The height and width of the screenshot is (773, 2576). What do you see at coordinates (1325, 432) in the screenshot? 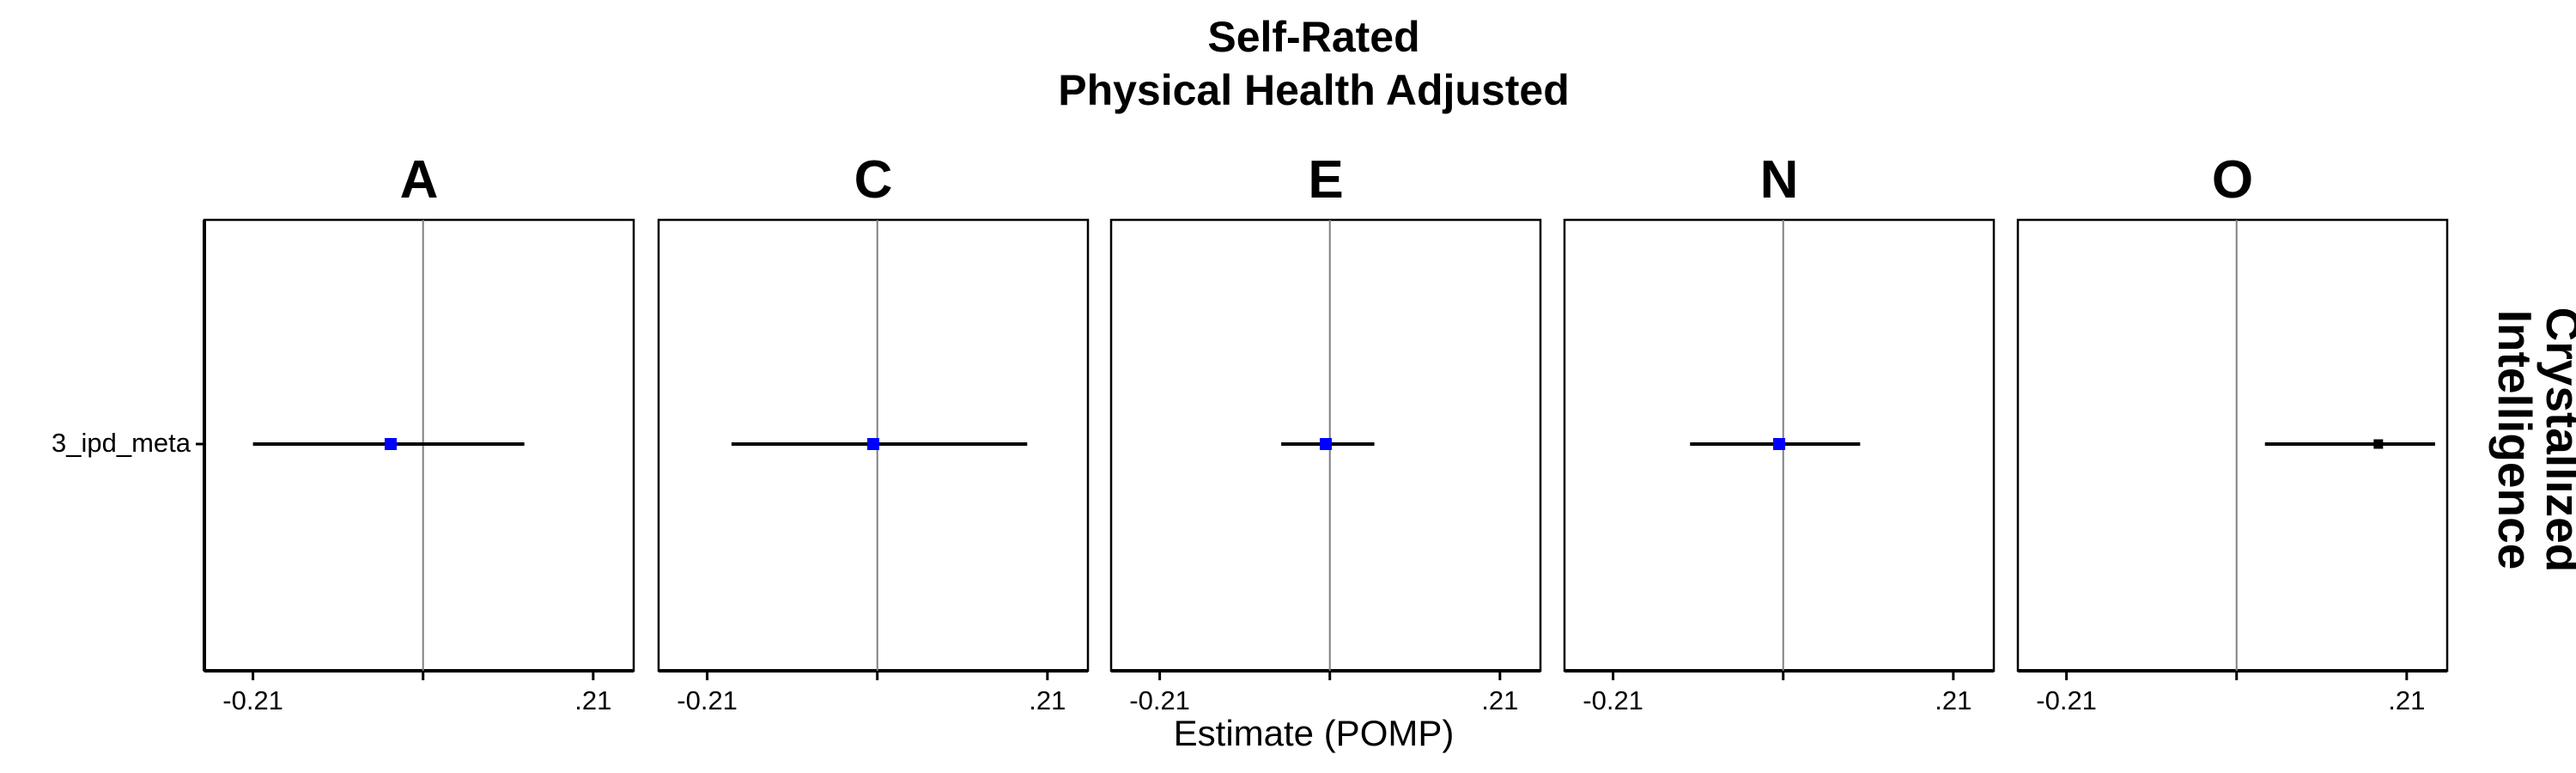
I see `panel-E: E -0.21 .21` at bounding box center [1325, 432].